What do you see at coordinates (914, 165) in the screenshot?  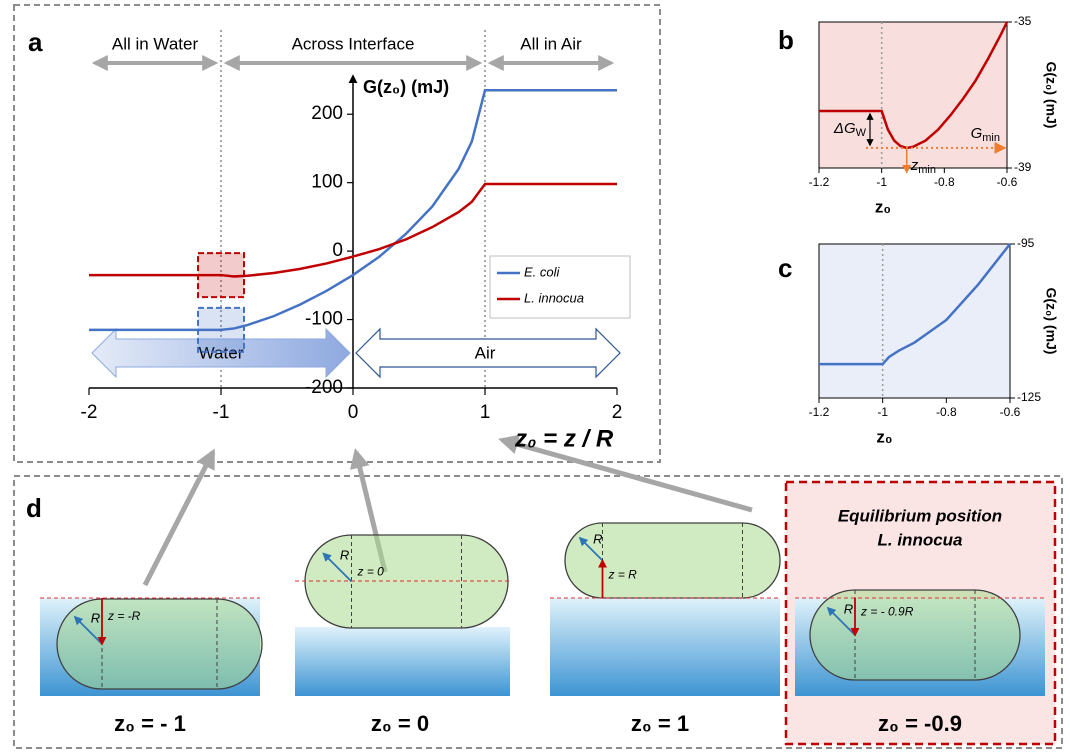 I see `annotation-main: z` at bounding box center [914, 165].